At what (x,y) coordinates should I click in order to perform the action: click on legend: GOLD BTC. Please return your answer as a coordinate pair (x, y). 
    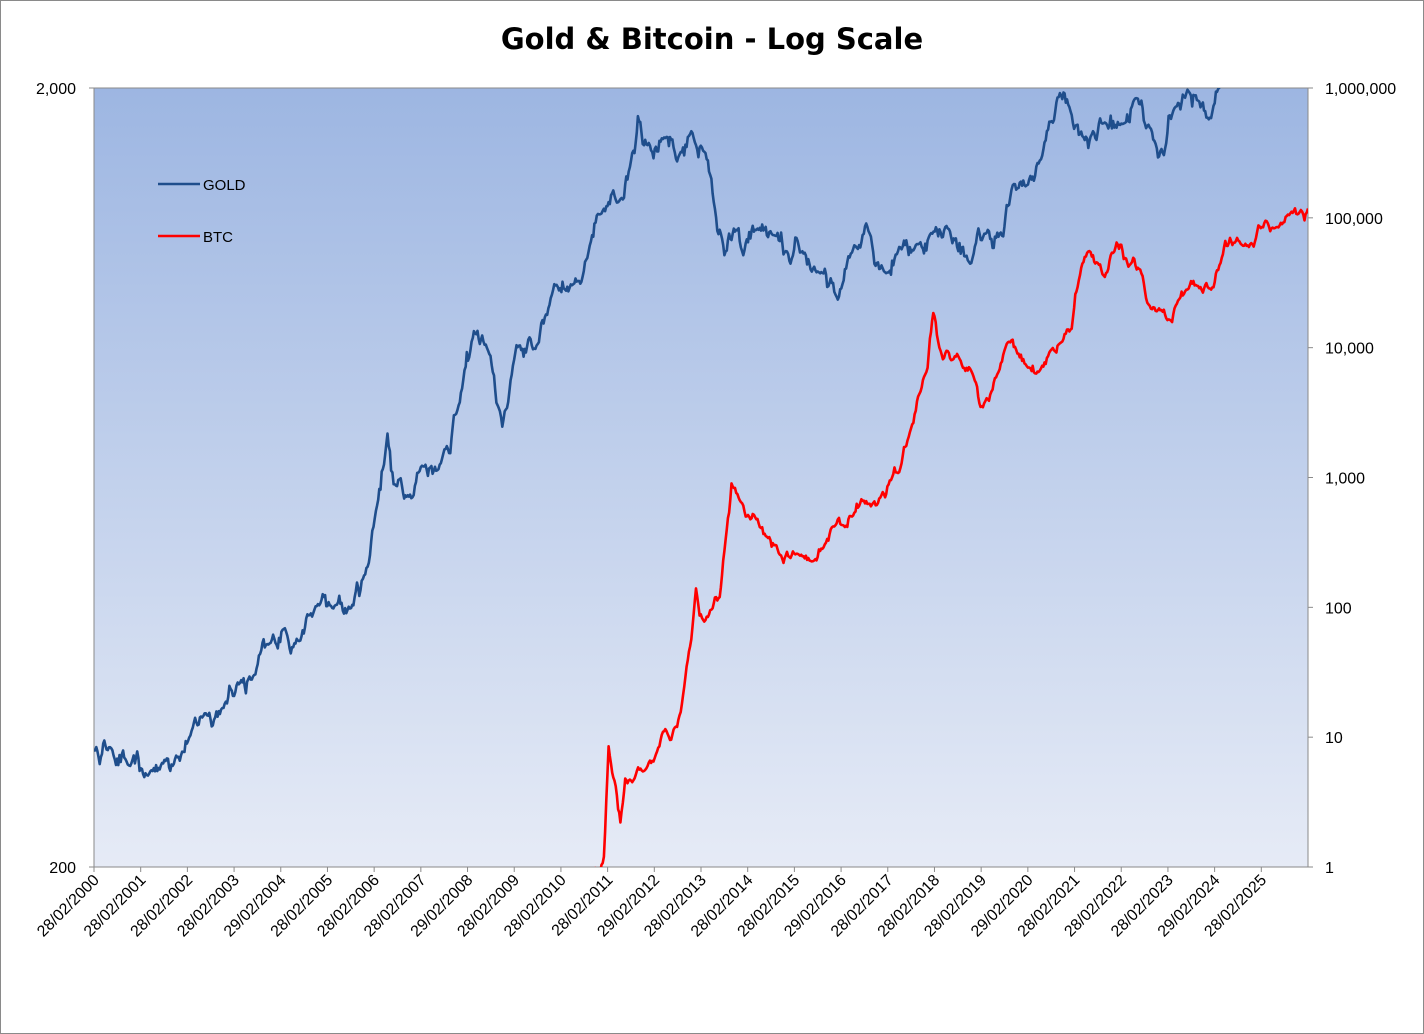
    Looking at the image, I should click on (202, 211).